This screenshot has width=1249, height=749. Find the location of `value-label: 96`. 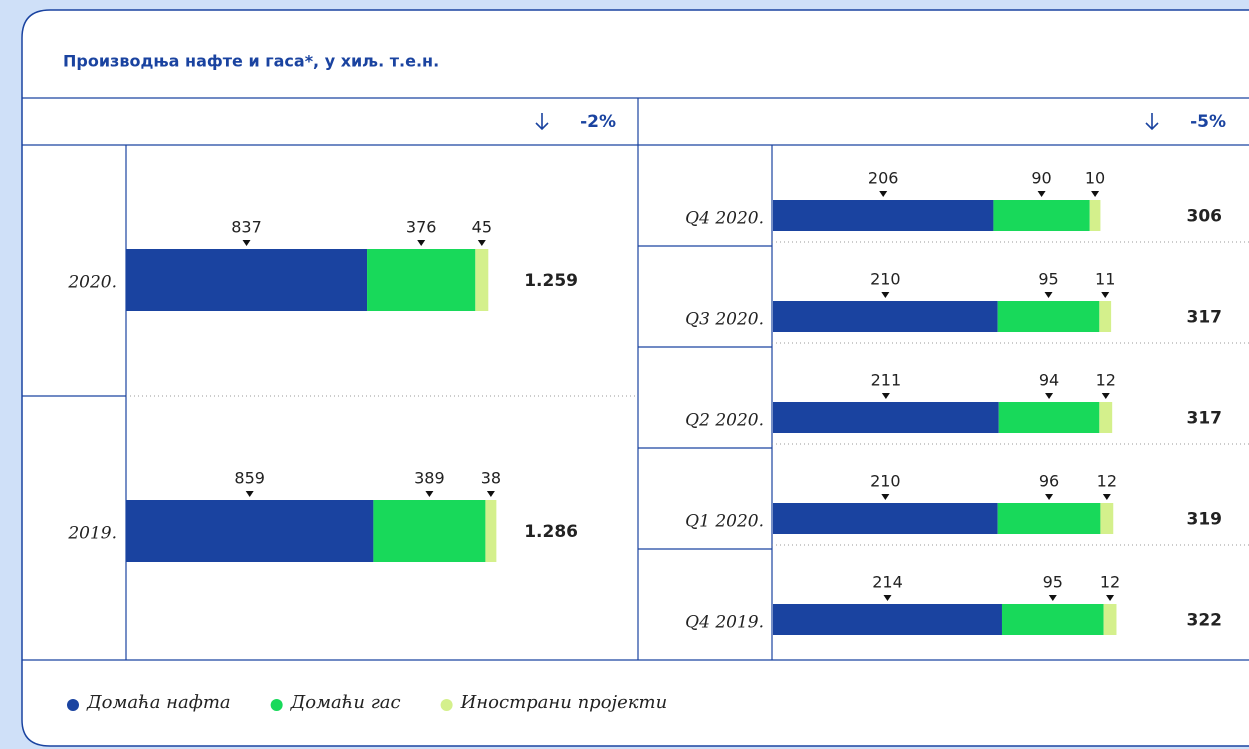

value-label: 96 is located at coordinates (1049, 481).